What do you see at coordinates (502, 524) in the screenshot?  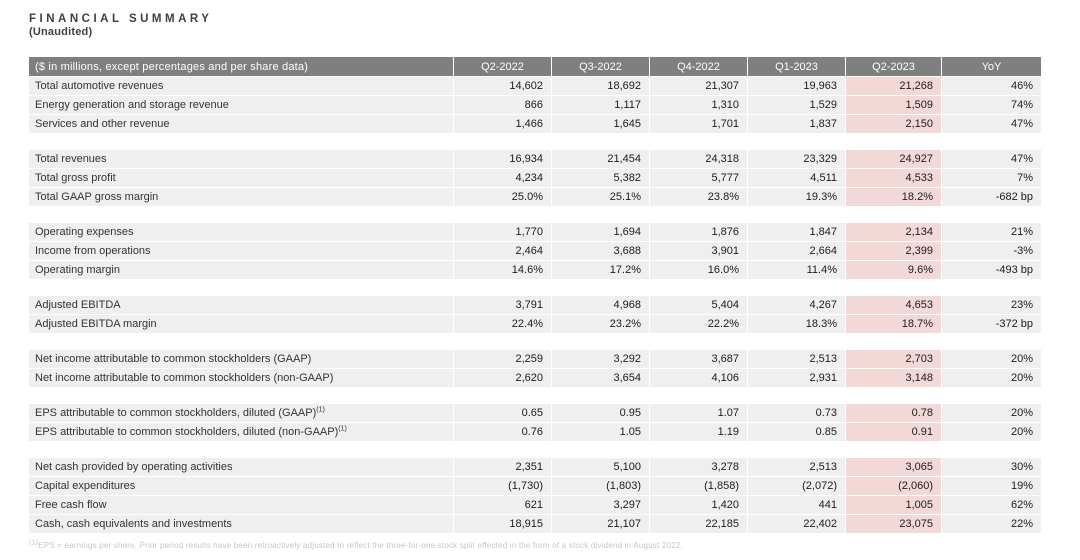 I see `cell-value: 18,915` at bounding box center [502, 524].